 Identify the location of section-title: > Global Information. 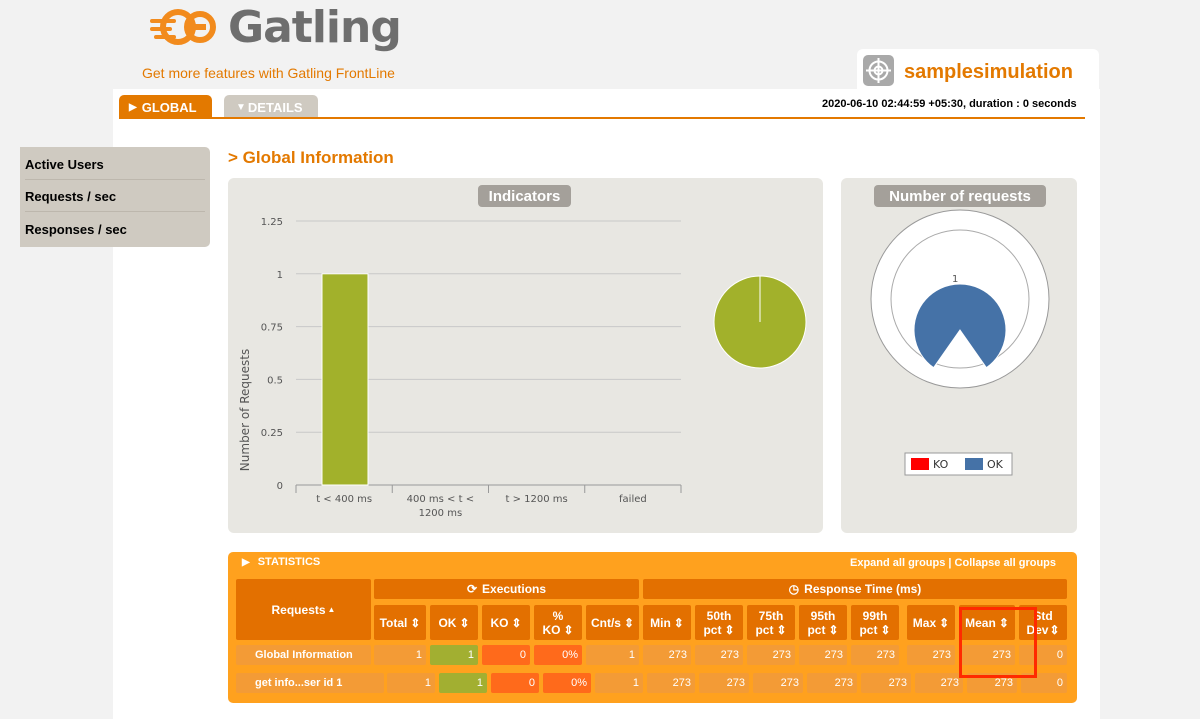
(311, 157).